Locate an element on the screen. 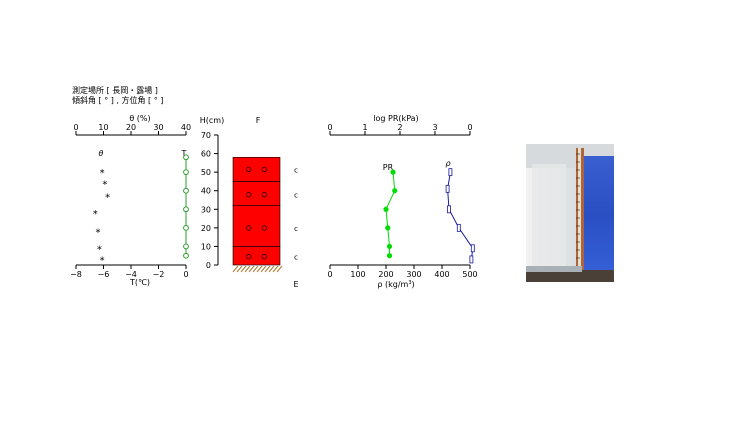 This screenshot has width=730, height=430. hardness-tick-label: 2 is located at coordinates (399, 127).